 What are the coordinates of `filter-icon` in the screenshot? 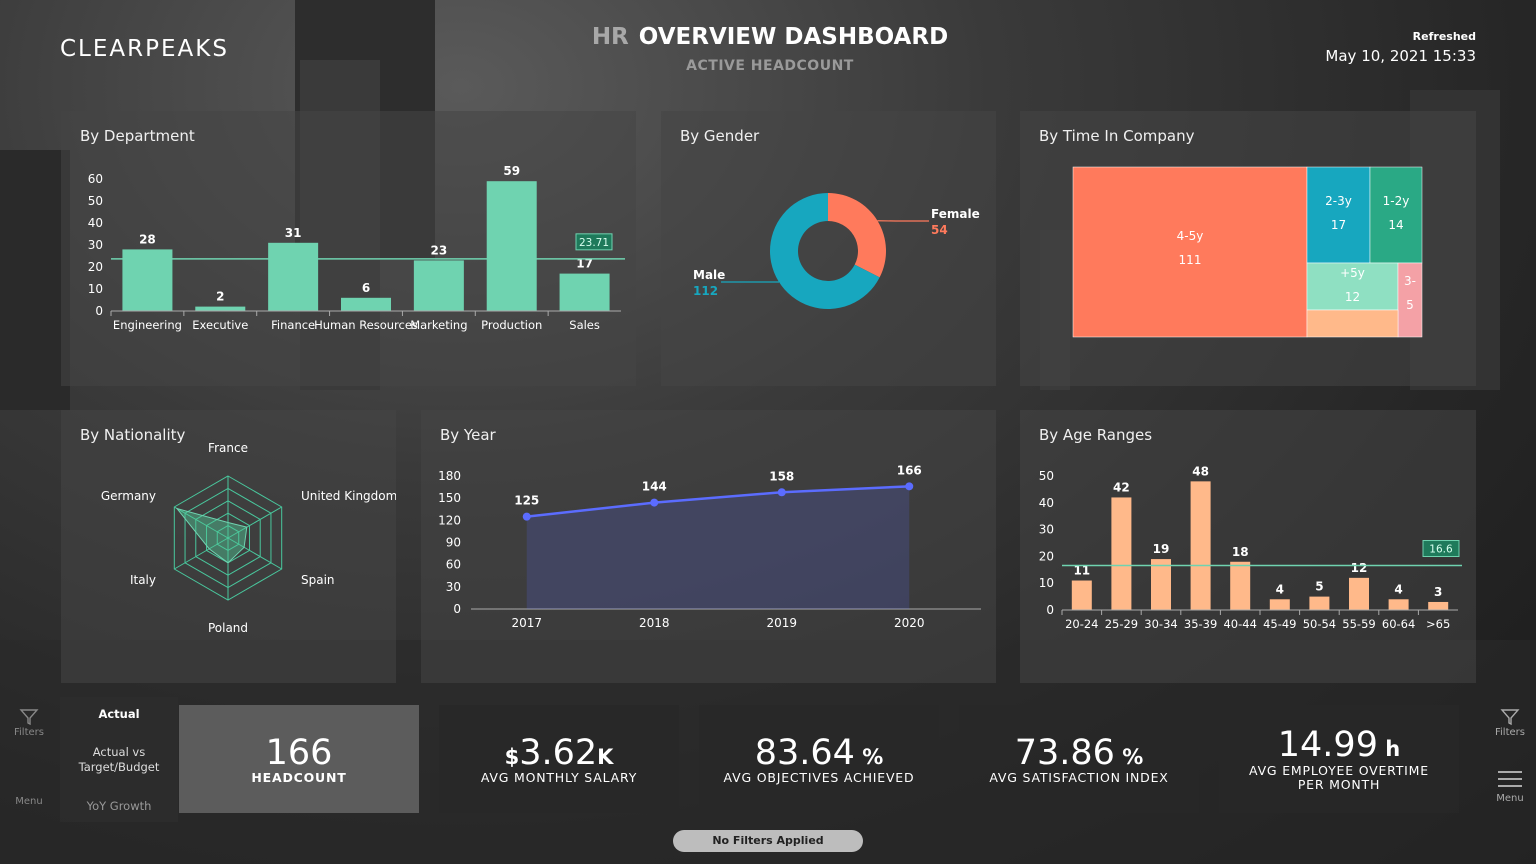 It's located at (1510, 717).